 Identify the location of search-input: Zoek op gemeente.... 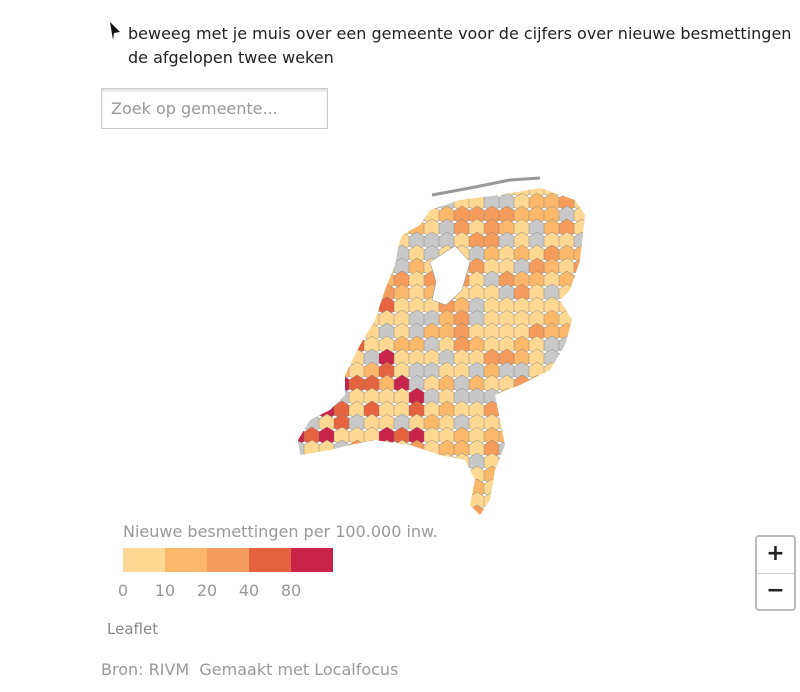
(214, 108).